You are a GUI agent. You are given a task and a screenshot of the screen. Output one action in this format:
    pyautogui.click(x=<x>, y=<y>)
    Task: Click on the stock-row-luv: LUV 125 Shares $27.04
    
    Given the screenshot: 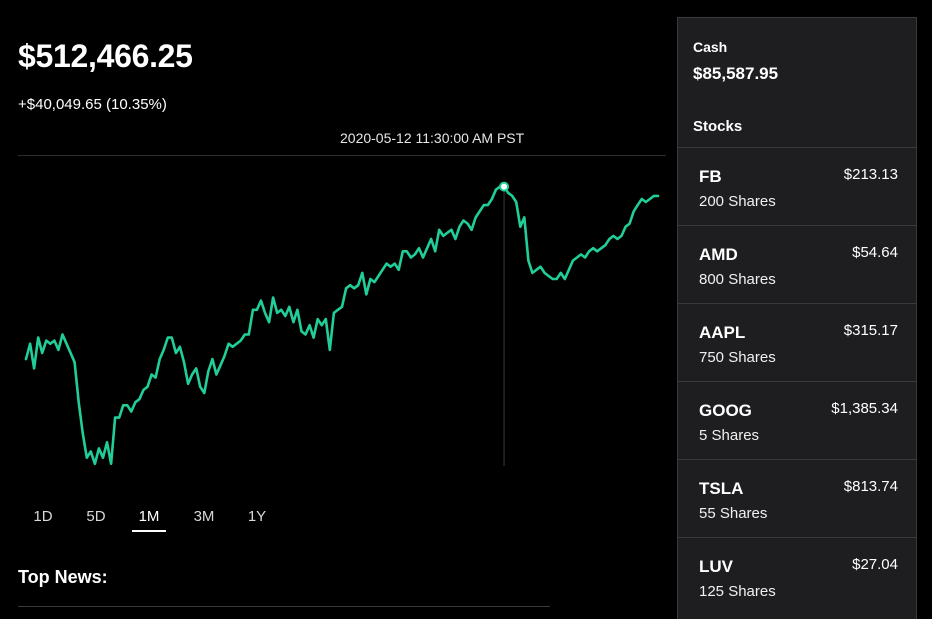 What is the action you would take?
    pyautogui.click(x=797, y=576)
    